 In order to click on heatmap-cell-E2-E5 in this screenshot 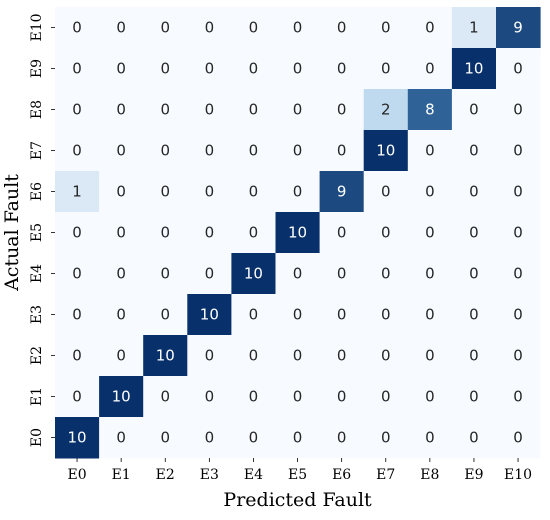, I will do `click(298, 356)`.